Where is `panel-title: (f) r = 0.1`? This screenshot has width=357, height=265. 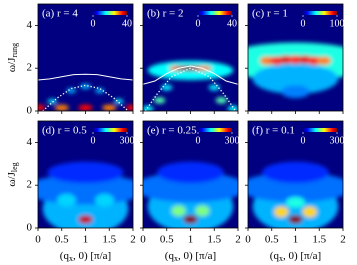
panel-title: (f) r = 0.1 is located at coordinates (273, 131).